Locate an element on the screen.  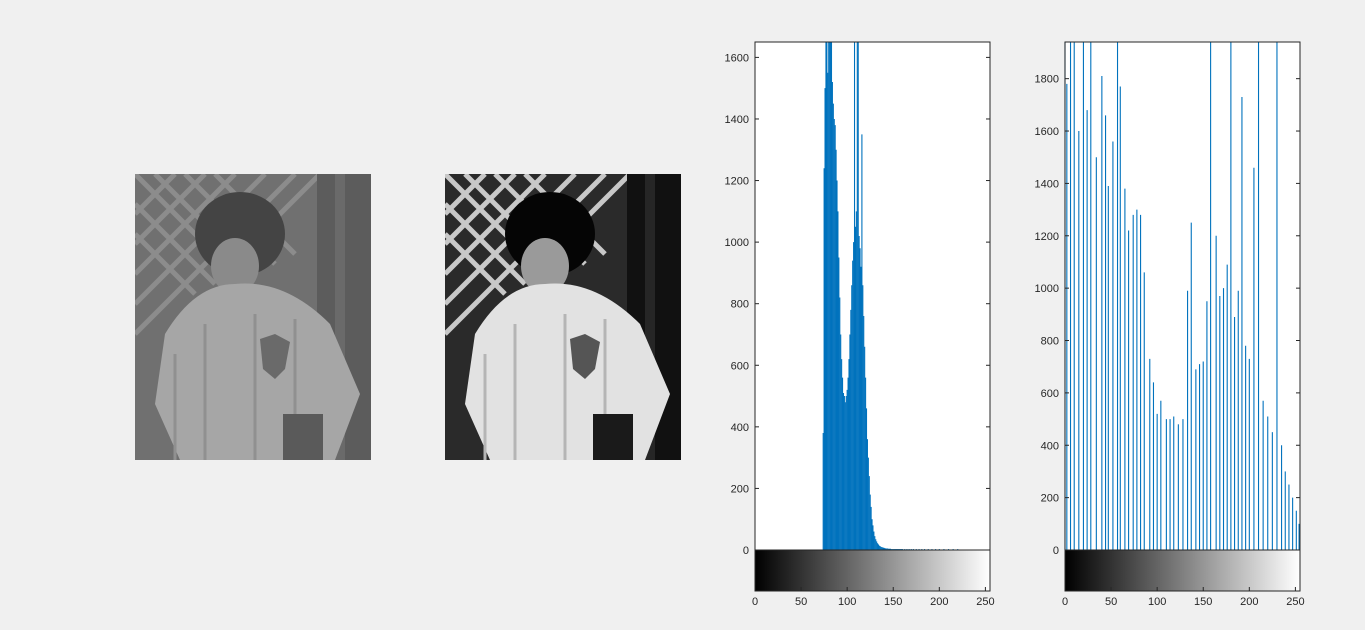
original-image-canvas is located at coordinates (253, 317).